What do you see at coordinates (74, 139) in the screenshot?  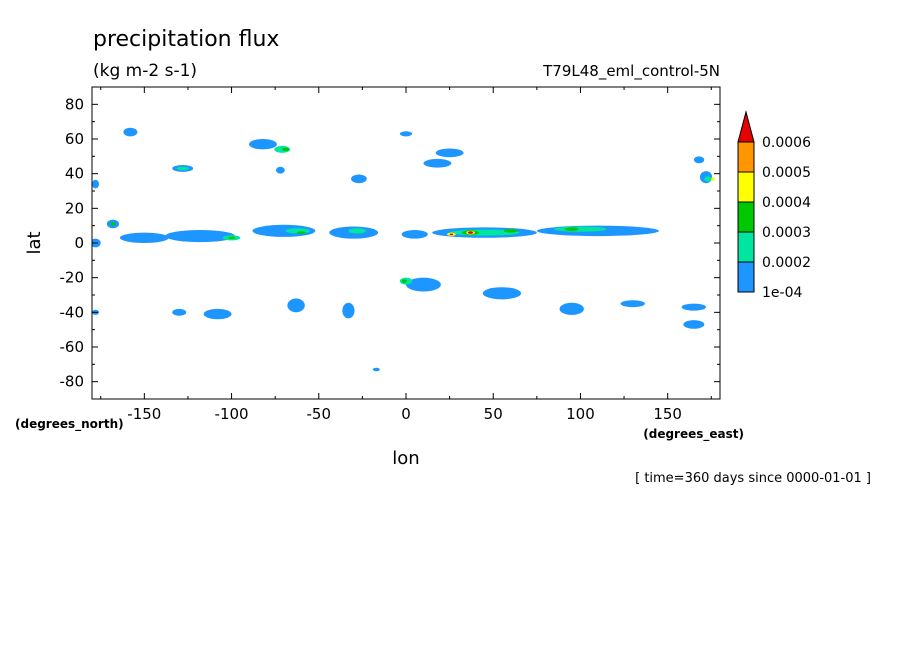 I see `y-tick-label: 60` at bounding box center [74, 139].